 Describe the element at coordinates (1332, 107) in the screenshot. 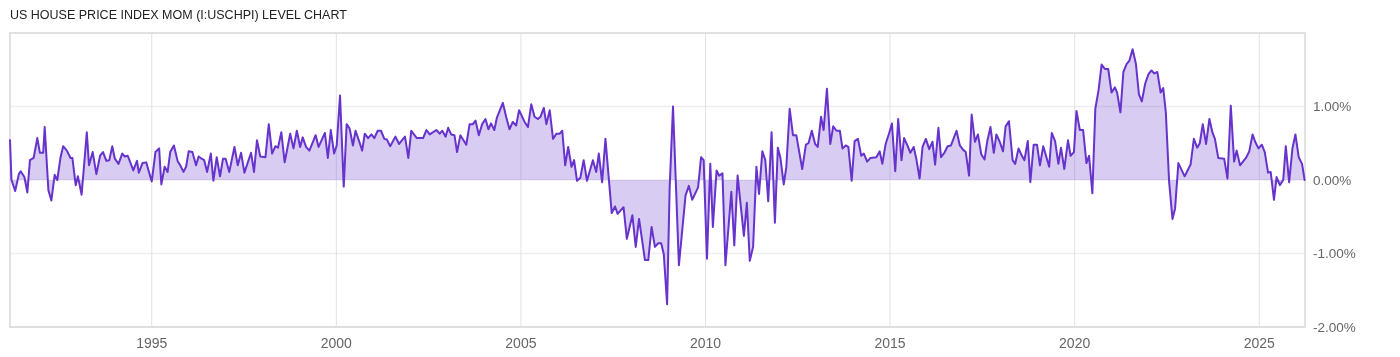

I see `y-tick-label: 1.00%` at that location.